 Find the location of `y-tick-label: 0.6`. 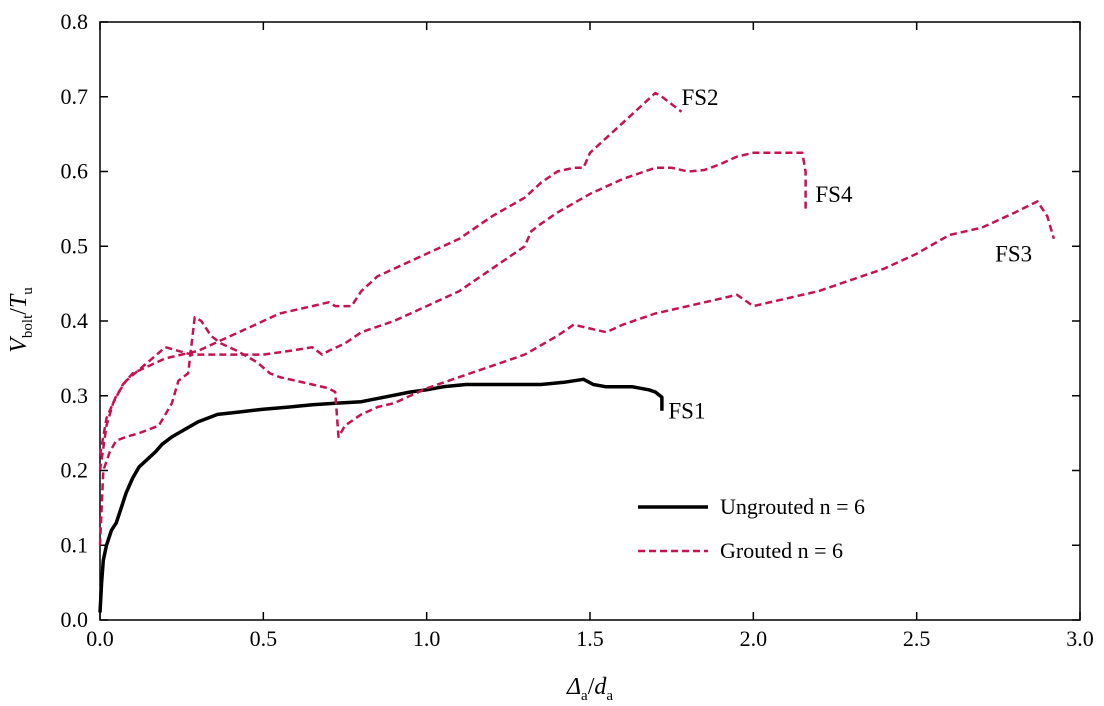

y-tick-label: 0.6 is located at coordinates (75, 171).